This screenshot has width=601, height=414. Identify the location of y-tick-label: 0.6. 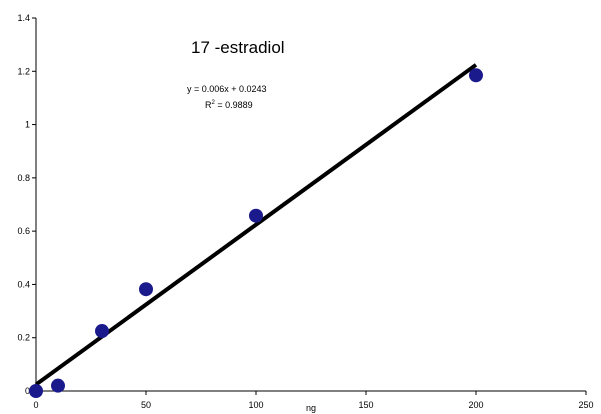
(23, 231).